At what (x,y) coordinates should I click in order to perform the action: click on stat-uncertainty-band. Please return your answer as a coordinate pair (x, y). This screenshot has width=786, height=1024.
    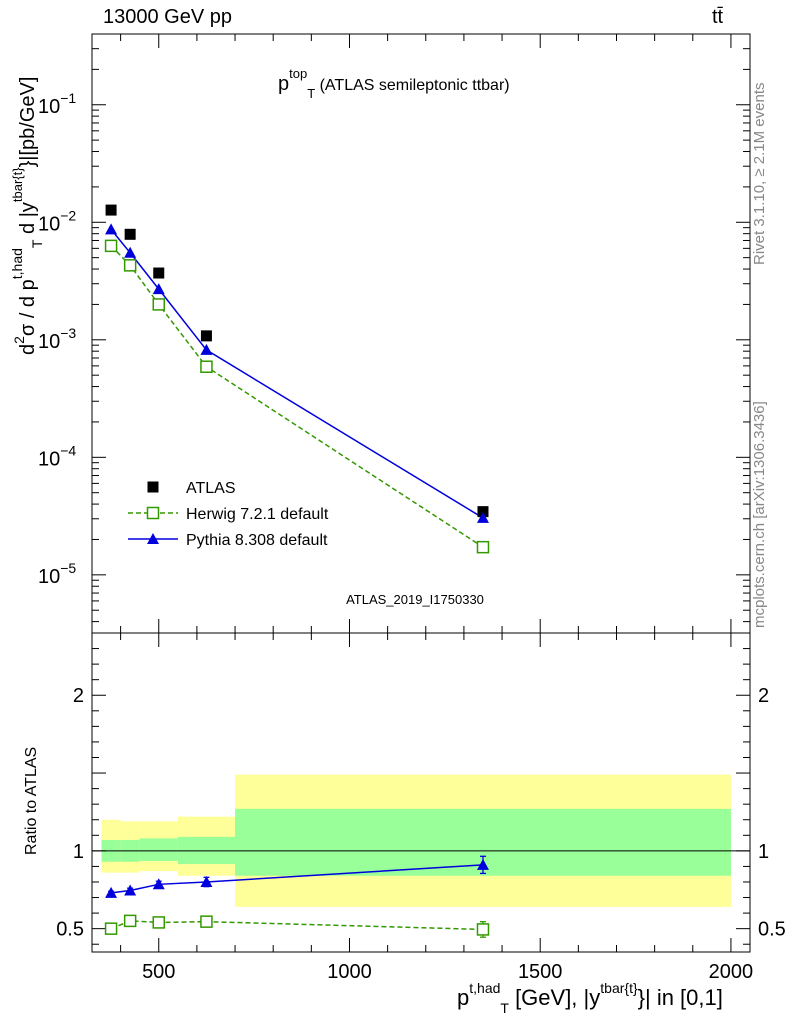
    Looking at the image, I should click on (158, 849).